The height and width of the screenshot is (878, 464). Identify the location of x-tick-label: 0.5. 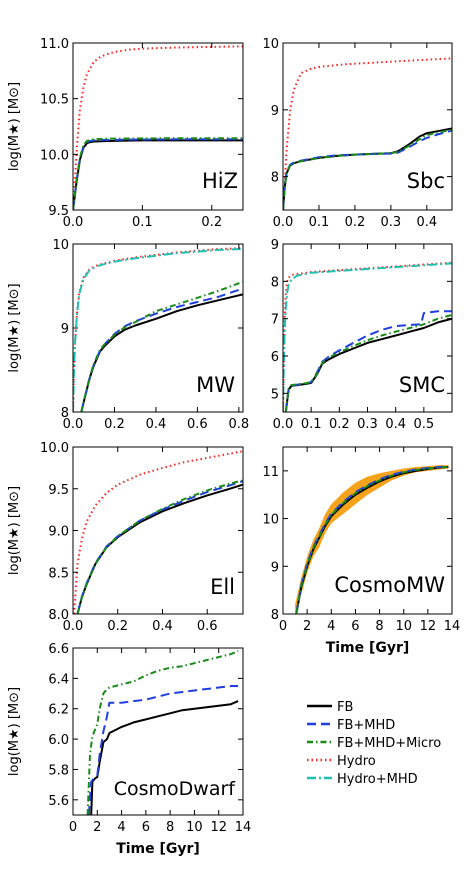
(423, 424).